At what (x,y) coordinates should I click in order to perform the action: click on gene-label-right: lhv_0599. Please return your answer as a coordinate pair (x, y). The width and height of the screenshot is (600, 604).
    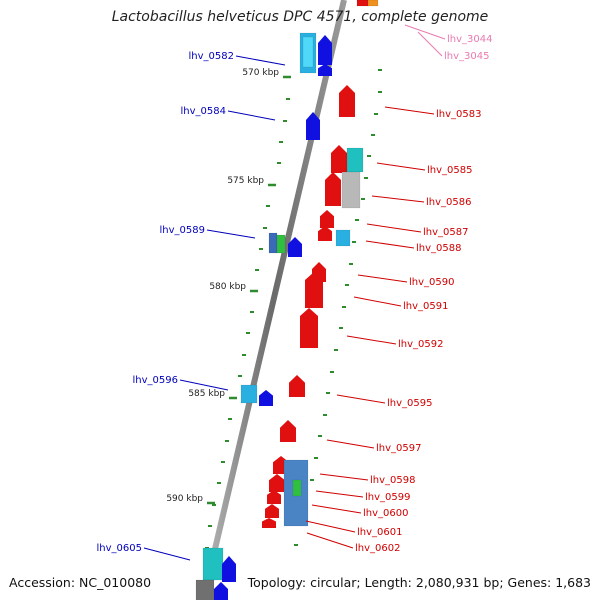
    Looking at the image, I should click on (387, 497).